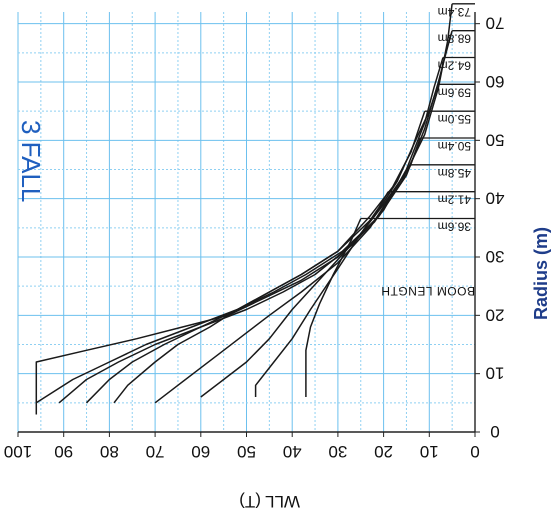 This screenshot has height=524, width=558. I want to click on load-curve-36.6m, so click(333, 307).